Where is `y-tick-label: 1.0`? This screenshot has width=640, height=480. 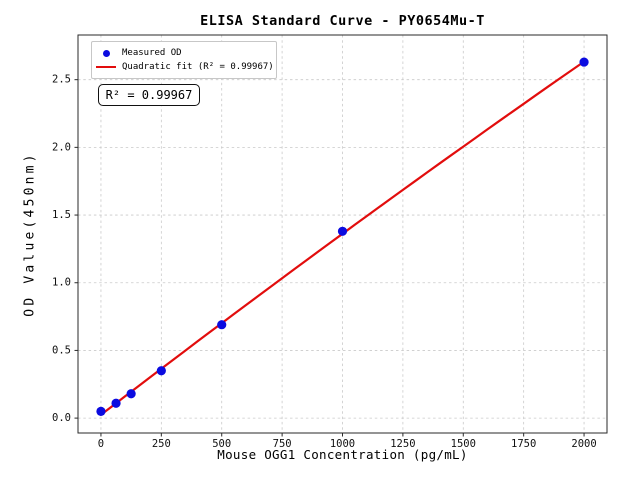 y-tick-label: 1.0 is located at coordinates (61, 283).